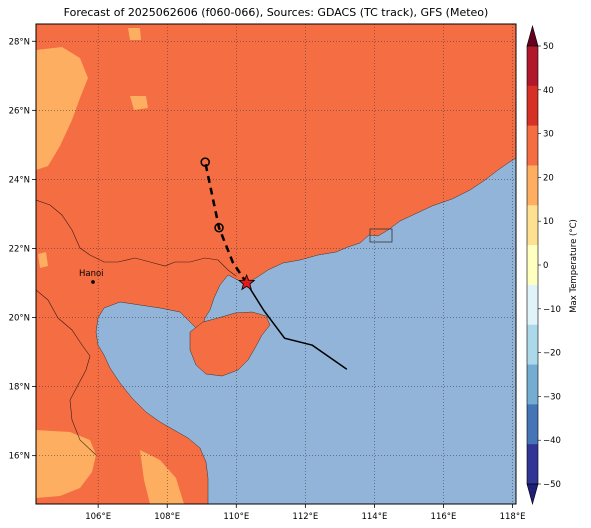  Describe the element at coordinates (162, 477) in the screenshot. I see `mild-zone-southern-strip` at that location.